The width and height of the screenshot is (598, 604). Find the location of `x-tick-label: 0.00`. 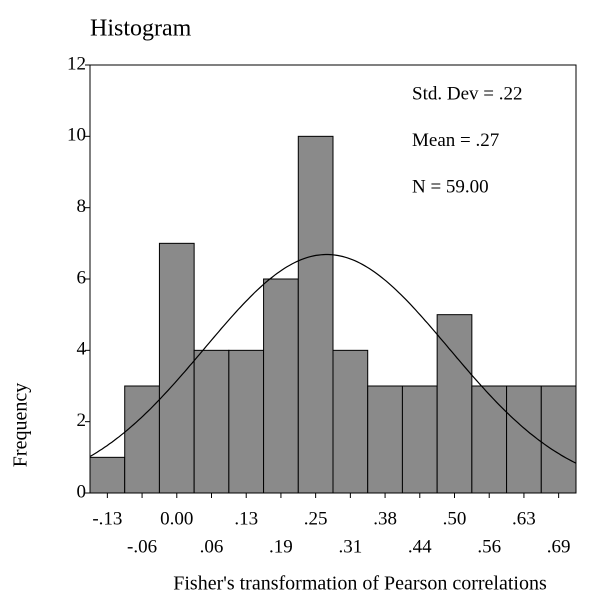

x-tick-label: 0.00 is located at coordinates (176, 518).